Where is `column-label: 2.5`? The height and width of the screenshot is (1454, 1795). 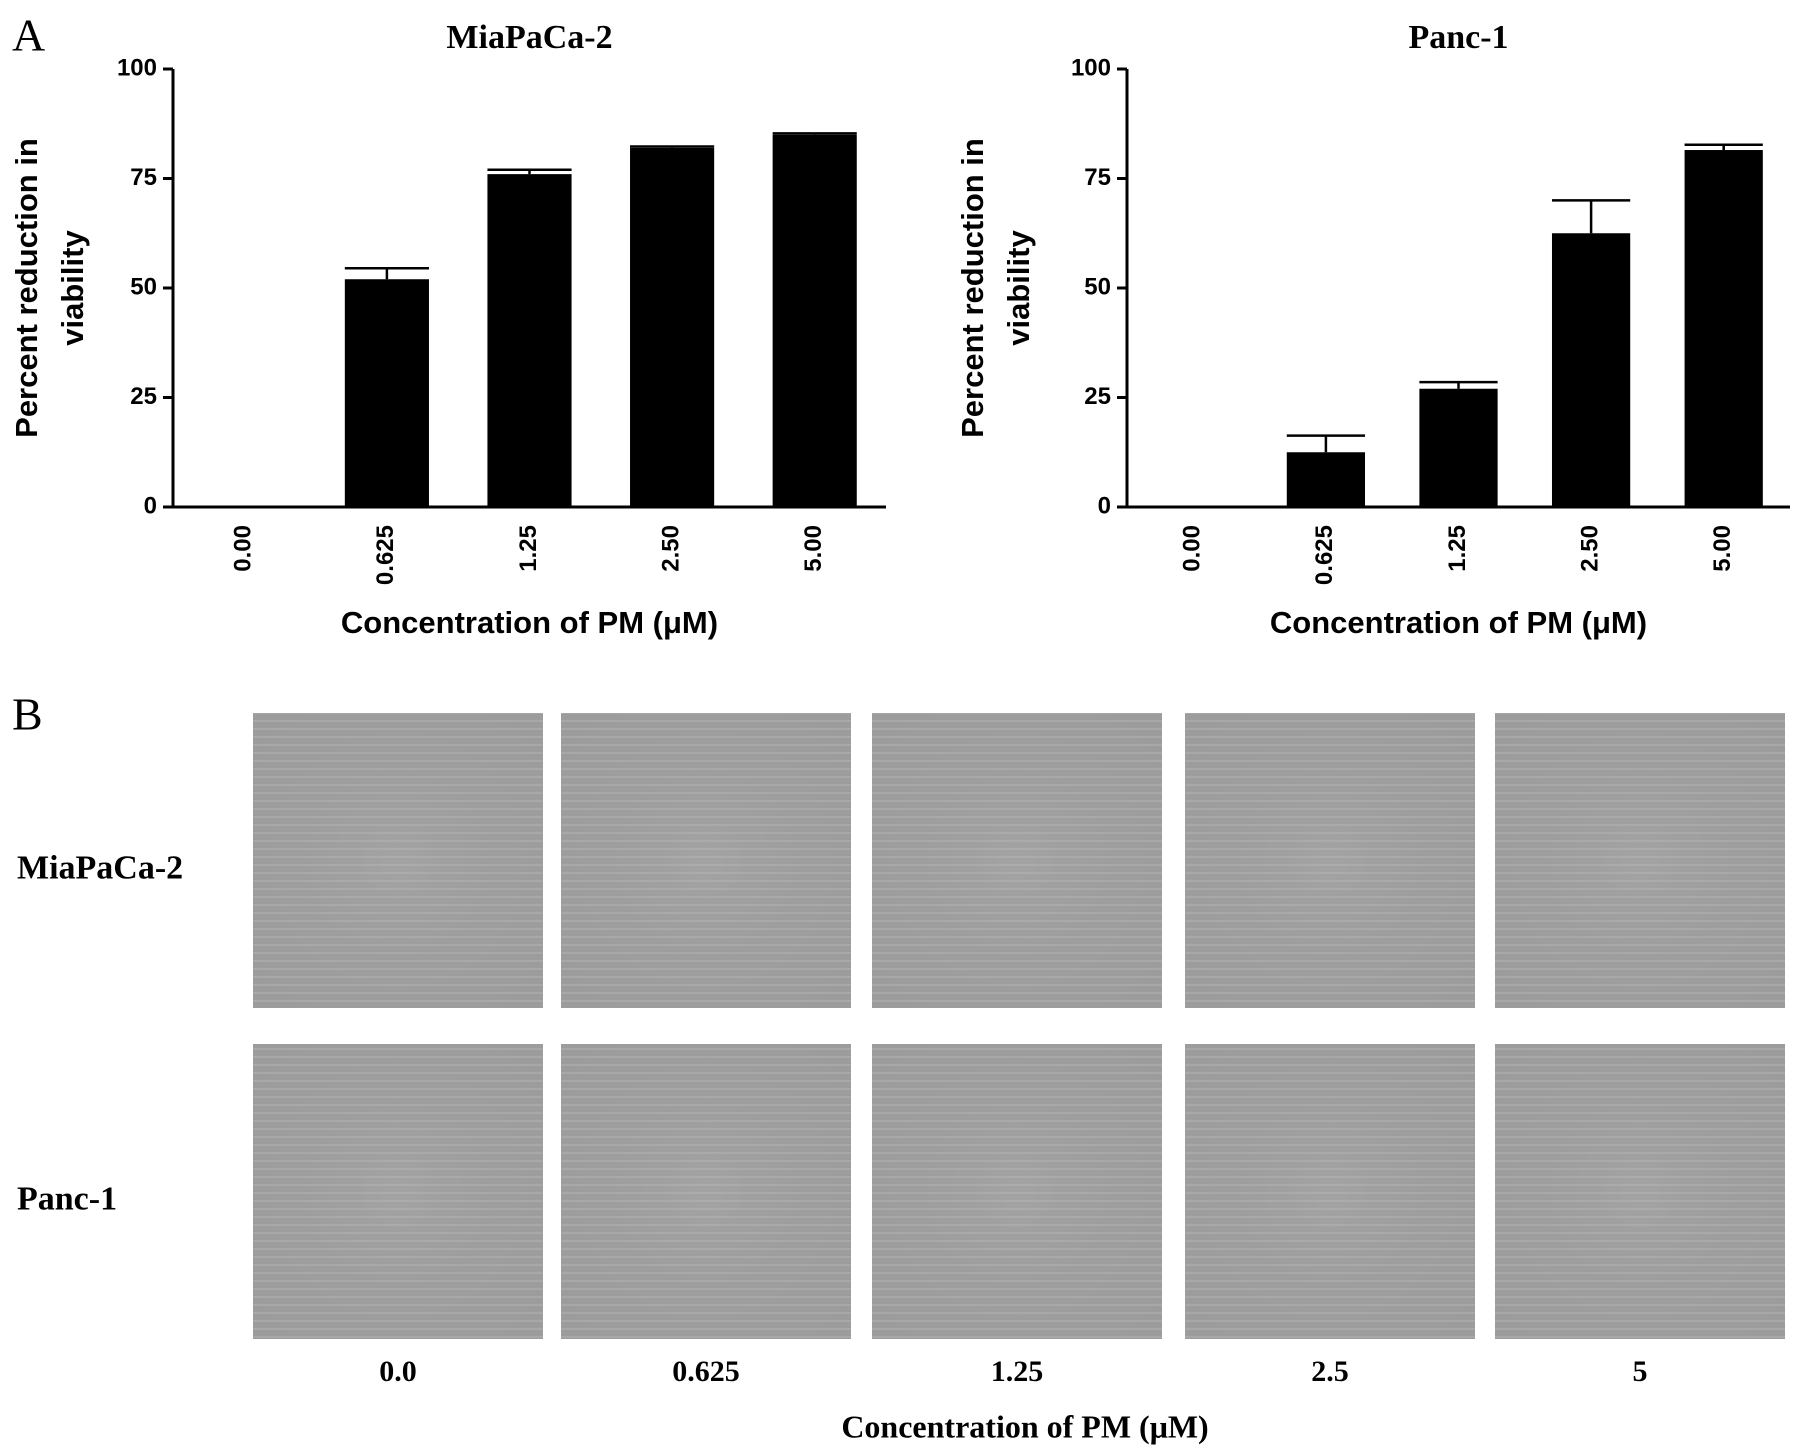
column-label: 2.5 is located at coordinates (1330, 1371).